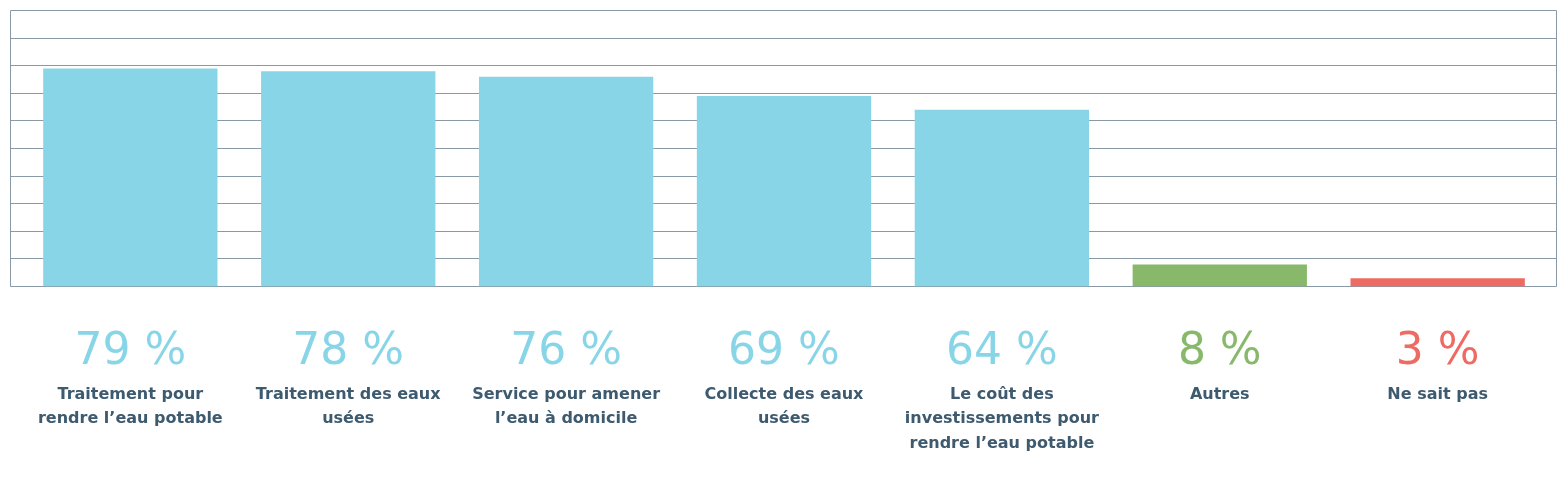 Image resolution: width=1557 pixels, height=488 pixels. What do you see at coordinates (130, 405) in the screenshot?
I see `x-tick-label: Traitement pour rendre l’eau potable` at bounding box center [130, 405].